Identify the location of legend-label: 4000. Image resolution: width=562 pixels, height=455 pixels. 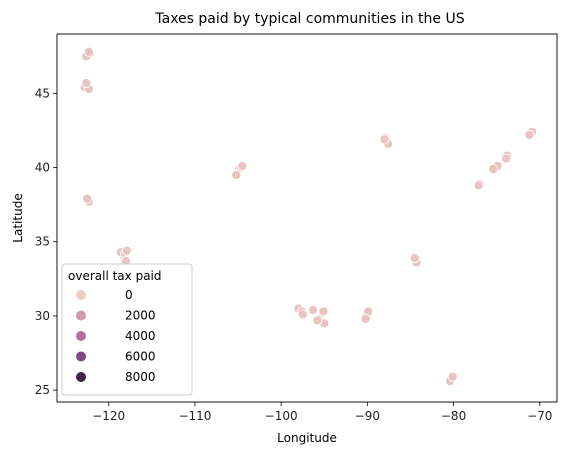
(140, 336).